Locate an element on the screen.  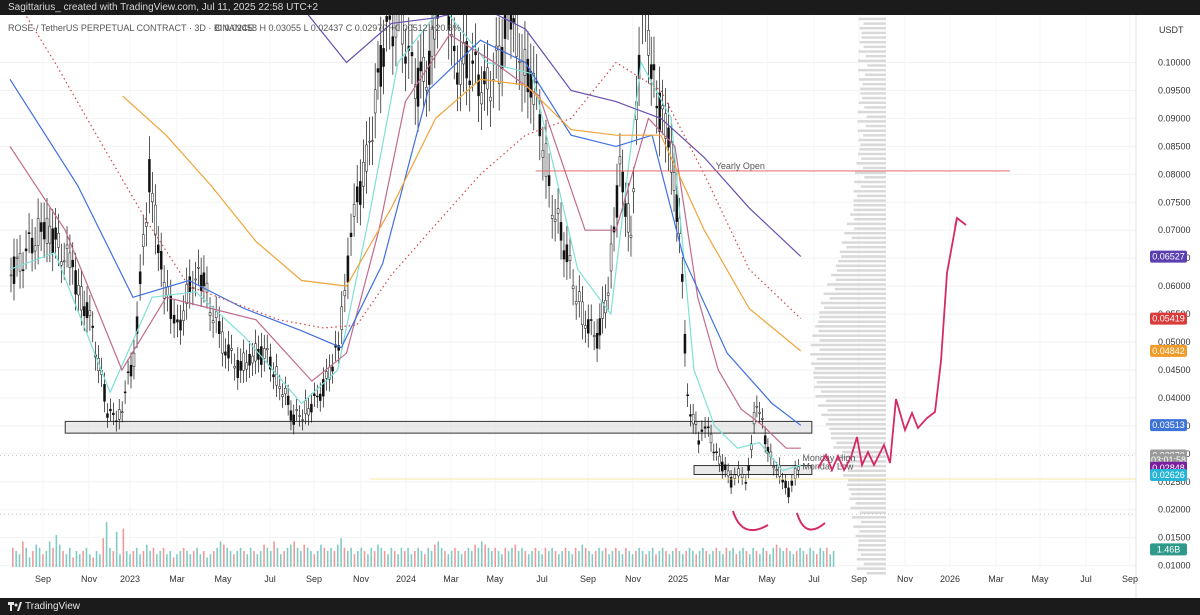
y-tick-label: 0.04500 is located at coordinates (1174, 370).